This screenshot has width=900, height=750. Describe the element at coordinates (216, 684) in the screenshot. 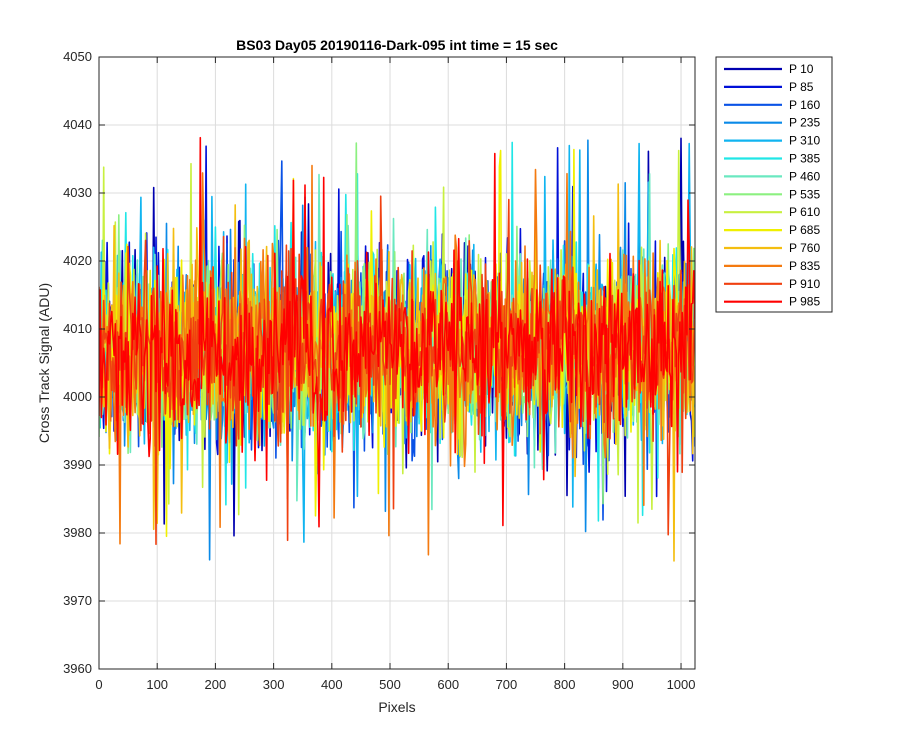

I see `x-tick-label: 200` at that location.